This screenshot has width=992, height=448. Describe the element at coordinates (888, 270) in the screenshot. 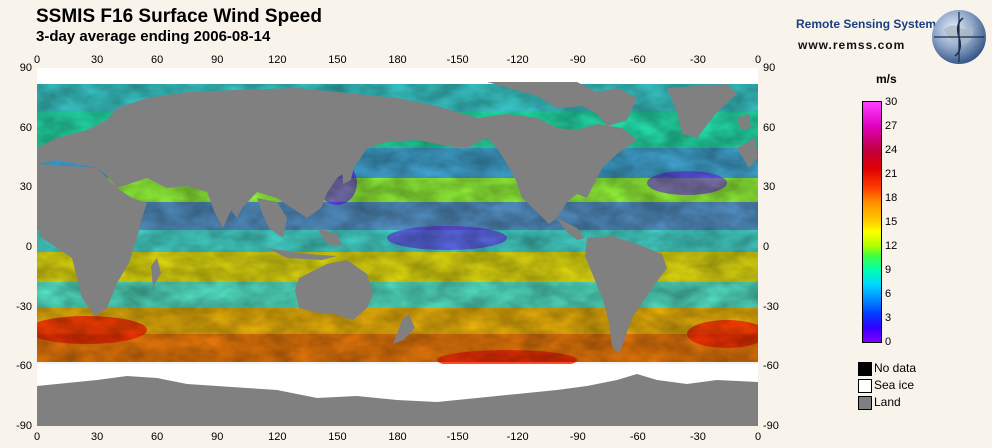

I see `colorbar-tick-label: 9` at that location.